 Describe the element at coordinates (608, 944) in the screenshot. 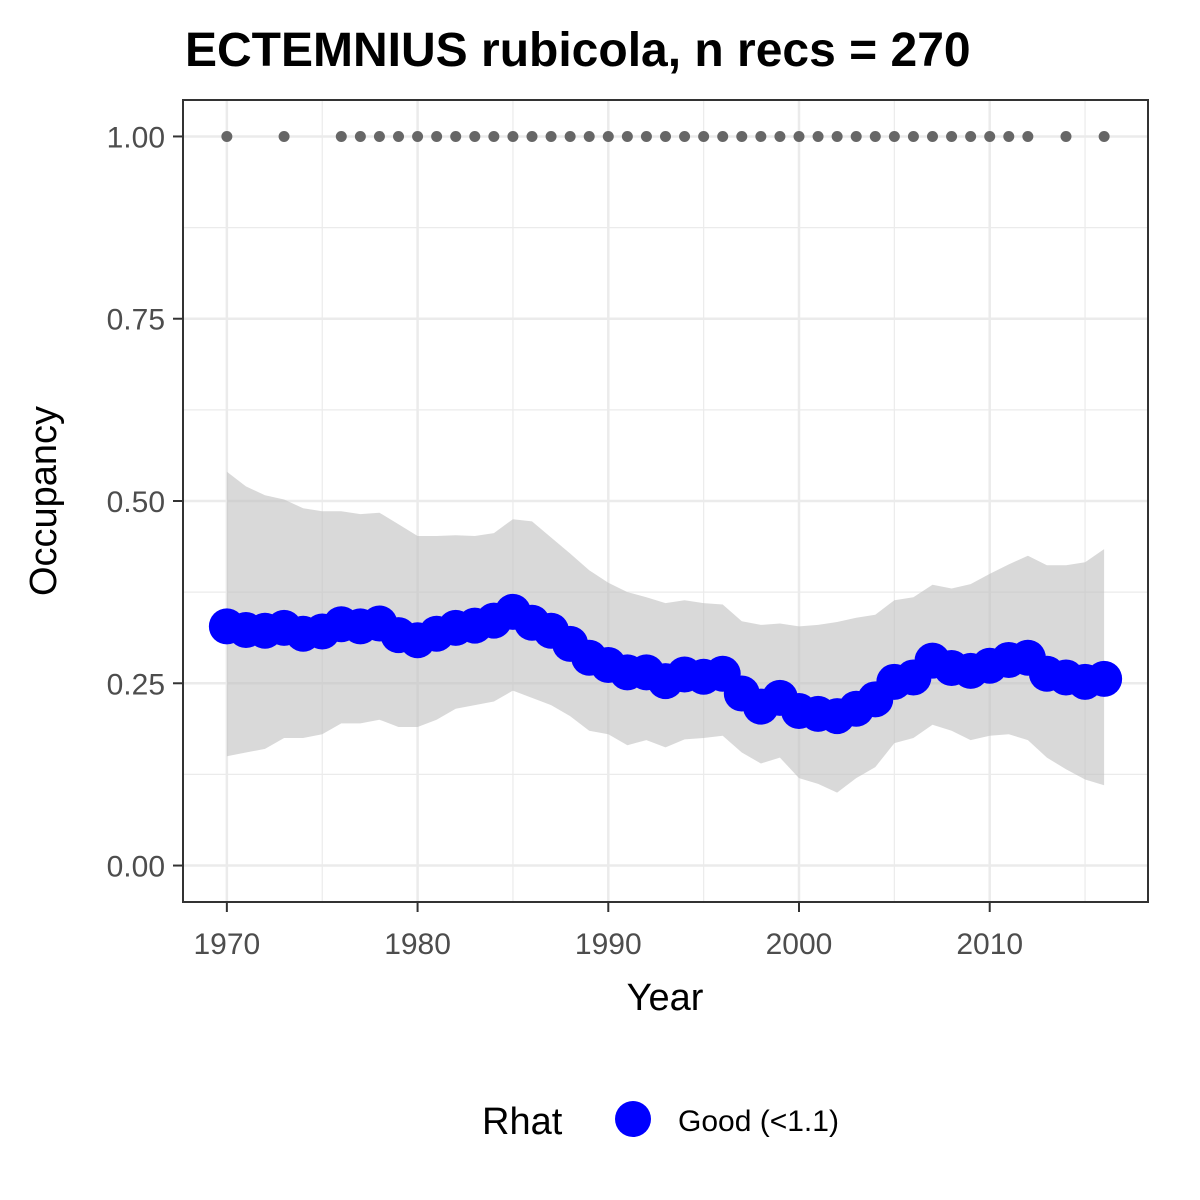

I see `x-tick-label: 1990` at that location.